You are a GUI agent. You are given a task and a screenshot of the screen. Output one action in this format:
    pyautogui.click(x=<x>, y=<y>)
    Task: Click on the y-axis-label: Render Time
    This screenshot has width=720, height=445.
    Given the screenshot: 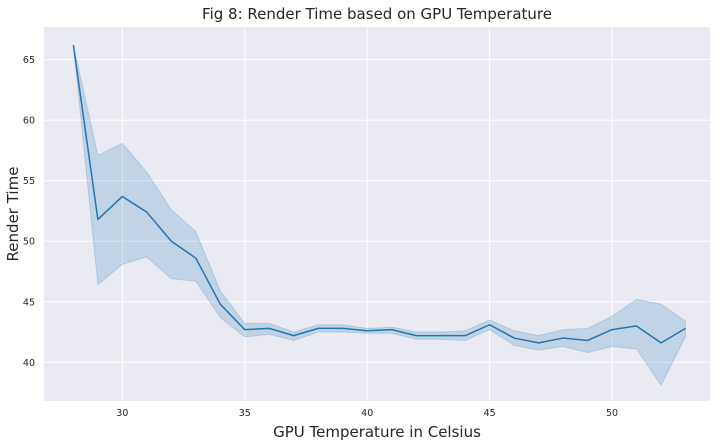 What is the action you would take?
    pyautogui.click(x=13, y=214)
    